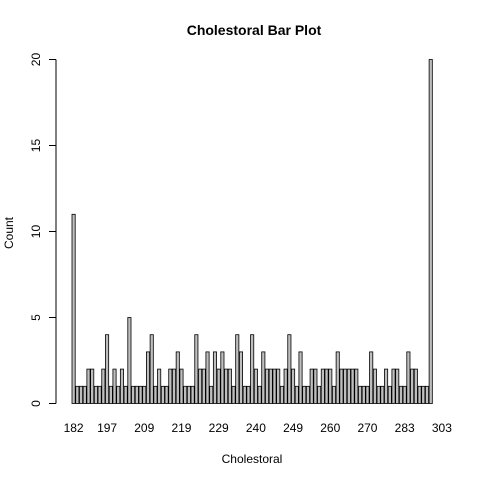 This screenshot has width=480, height=480. I want to click on x-tick-label: 229, so click(219, 428).